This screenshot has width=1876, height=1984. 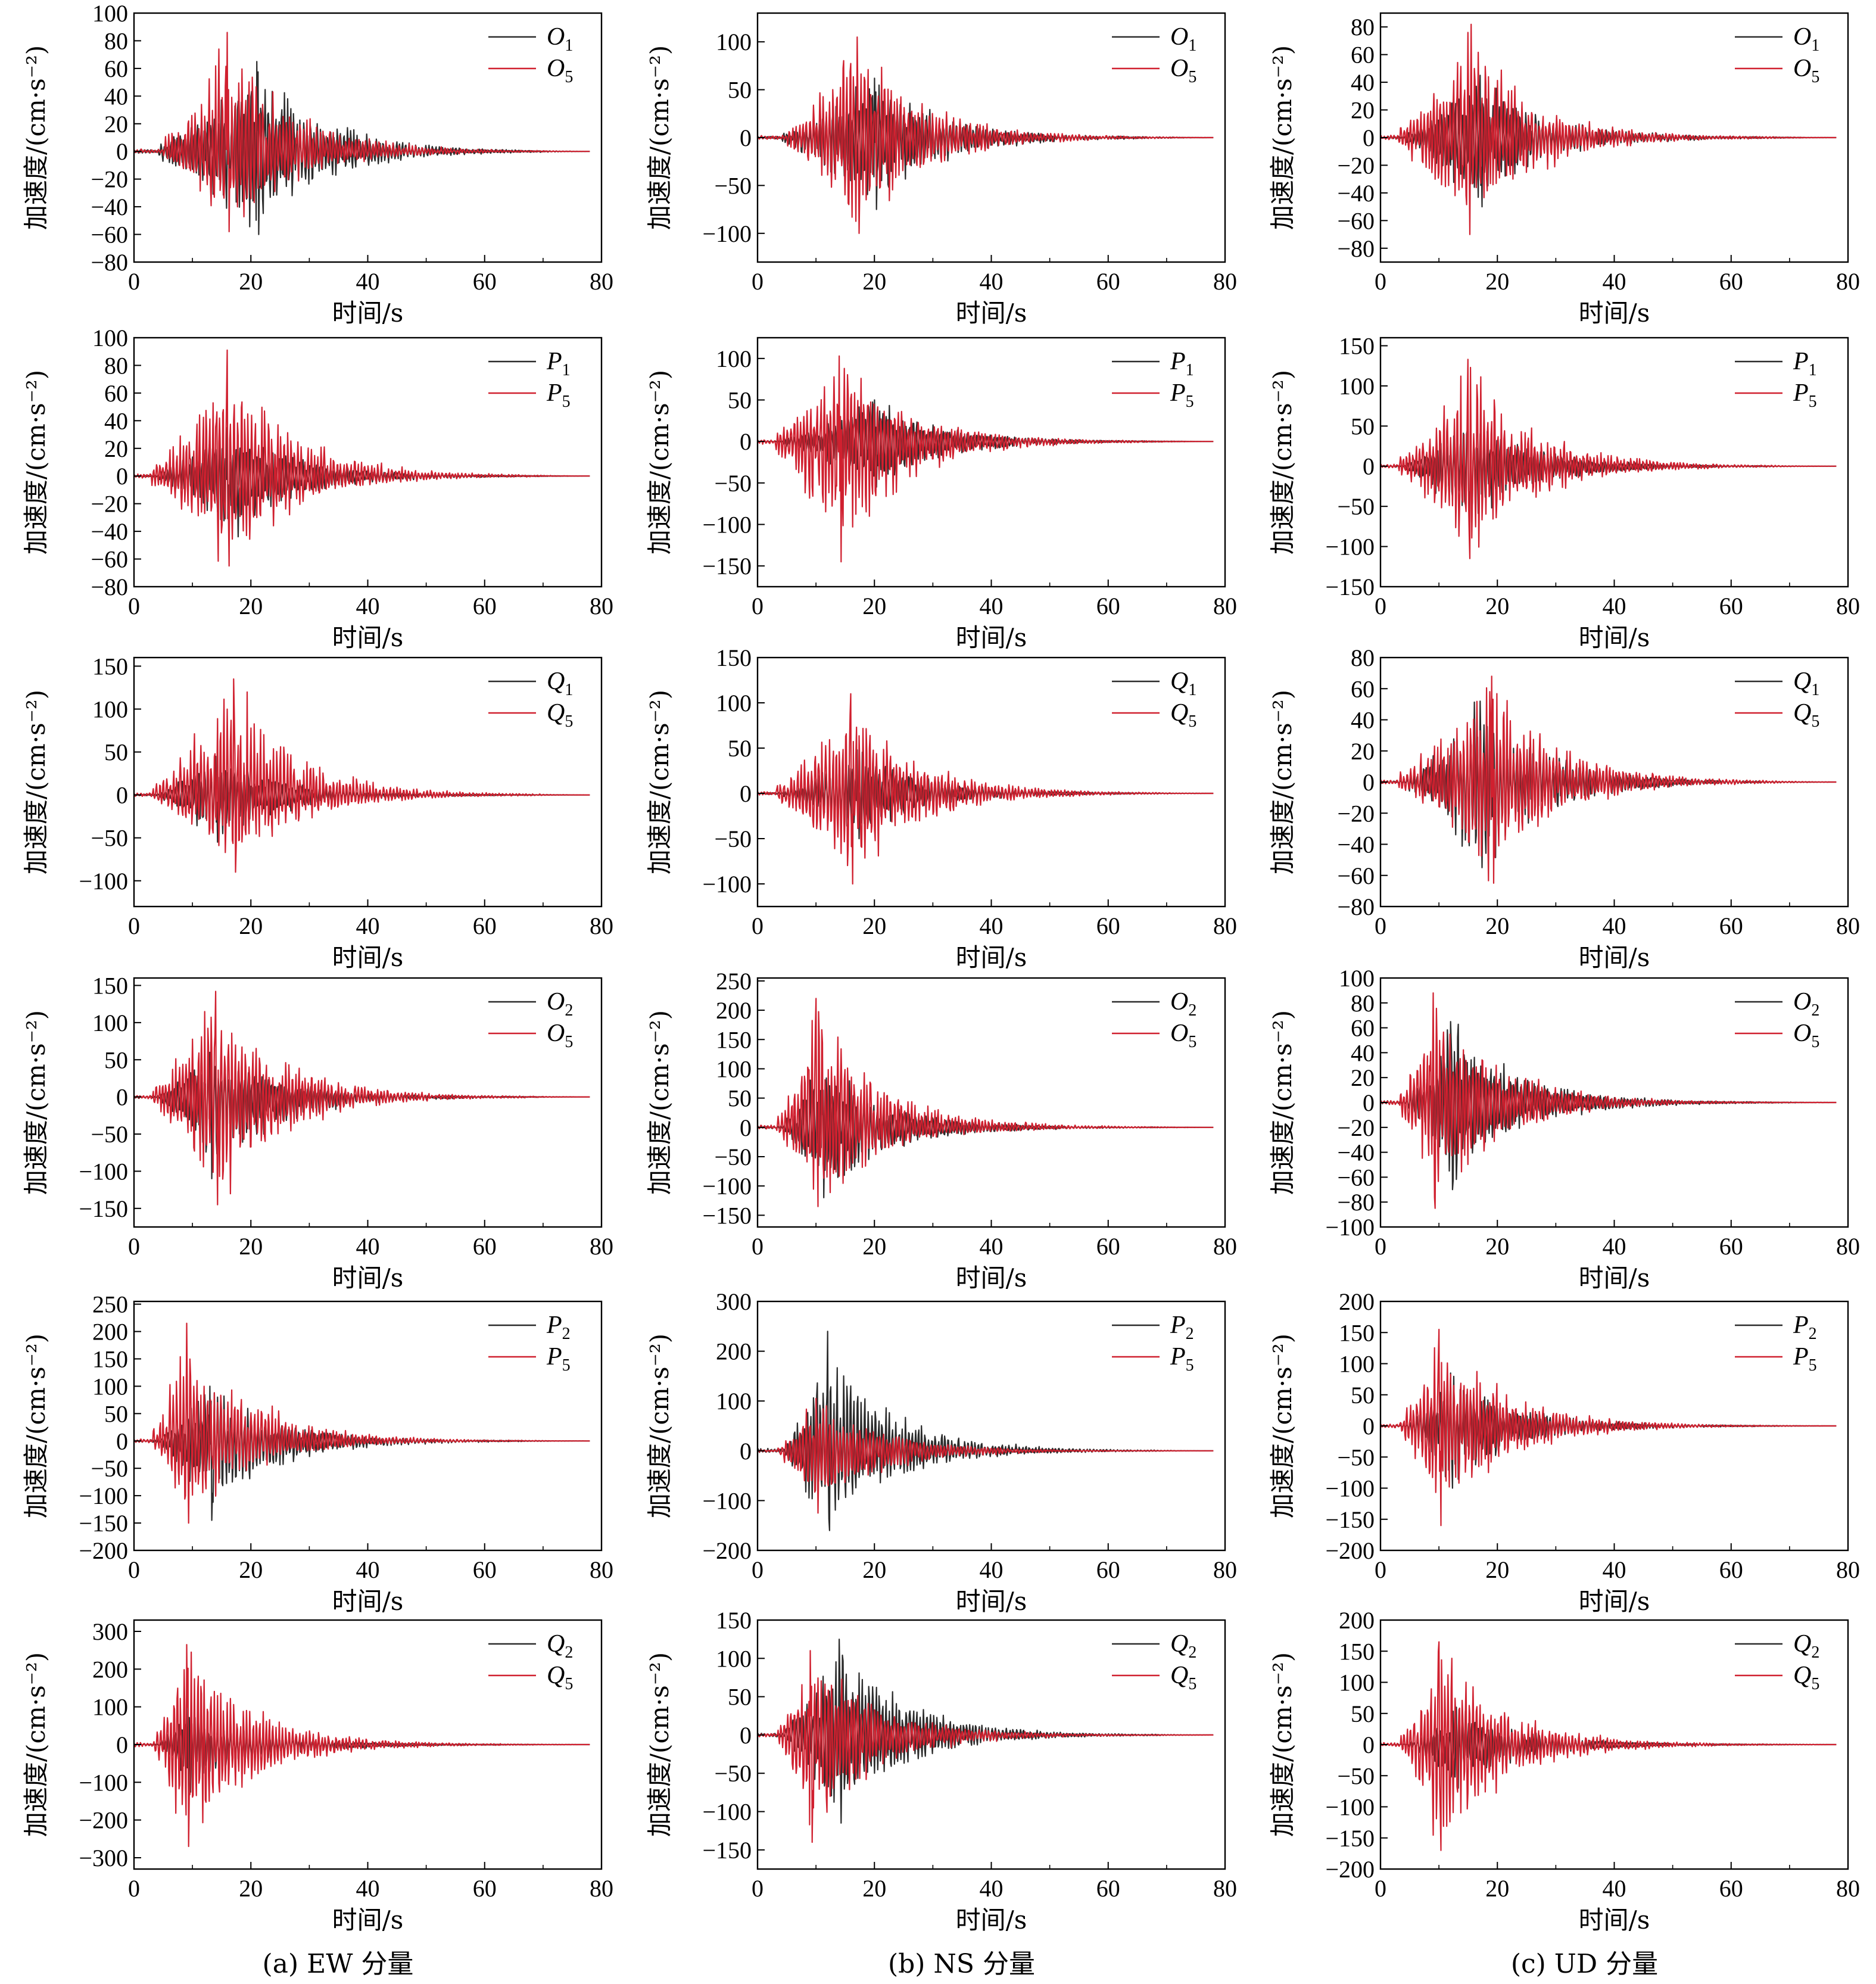 I want to click on legend-label: P1, so click(x=558, y=363).